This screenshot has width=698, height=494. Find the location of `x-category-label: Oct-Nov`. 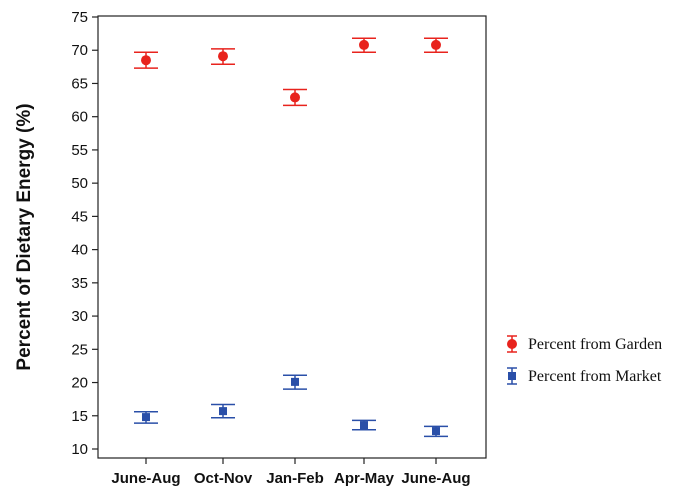

x-category-label: Oct-Nov is located at coordinates (223, 478).